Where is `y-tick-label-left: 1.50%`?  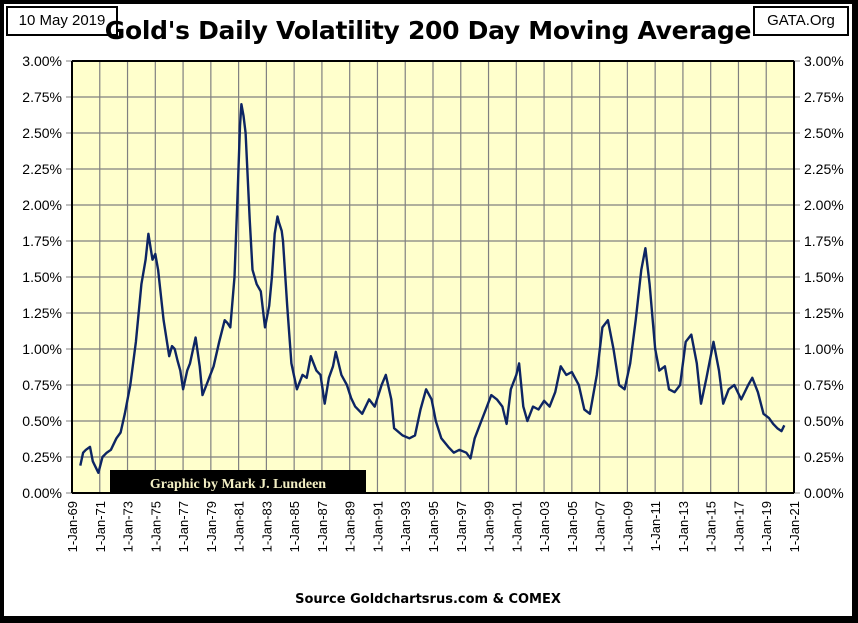 y-tick-label-left: 1.50% is located at coordinates (42, 277).